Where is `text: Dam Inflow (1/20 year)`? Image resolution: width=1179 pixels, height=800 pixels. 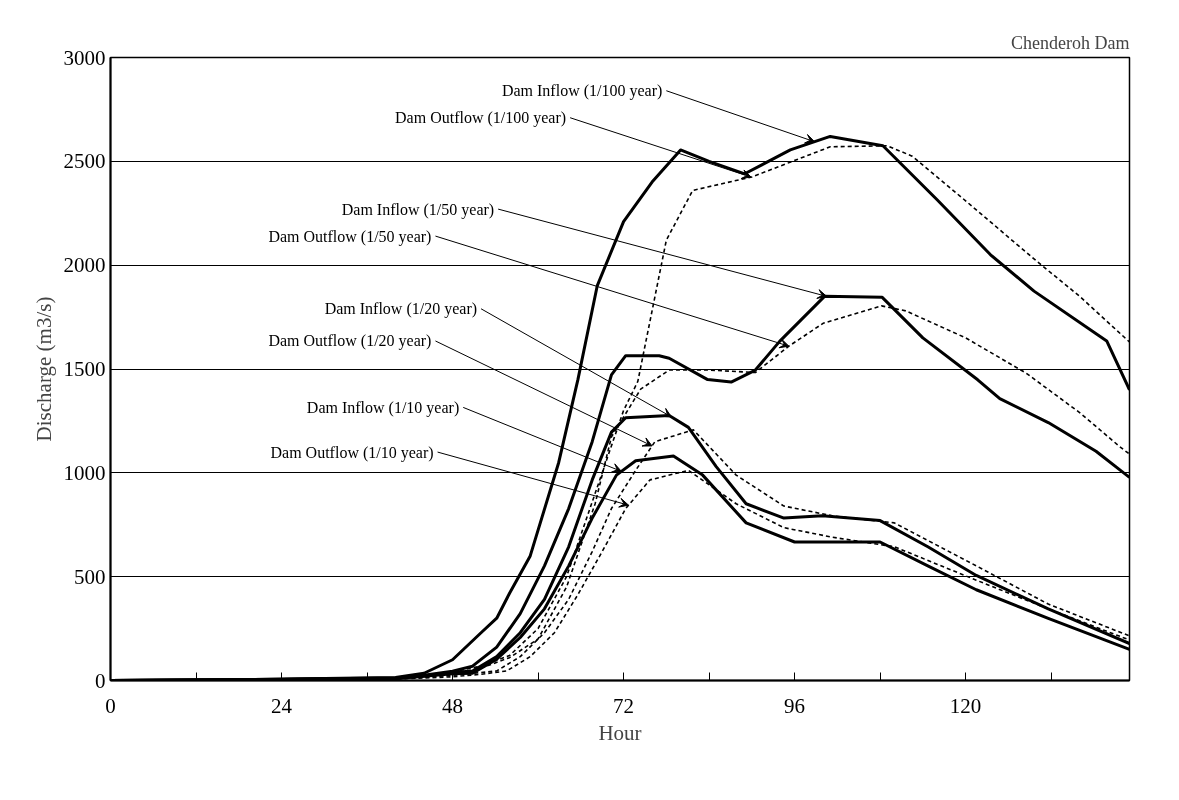
text: Dam Inflow (1/20 year) is located at coordinates (401, 309).